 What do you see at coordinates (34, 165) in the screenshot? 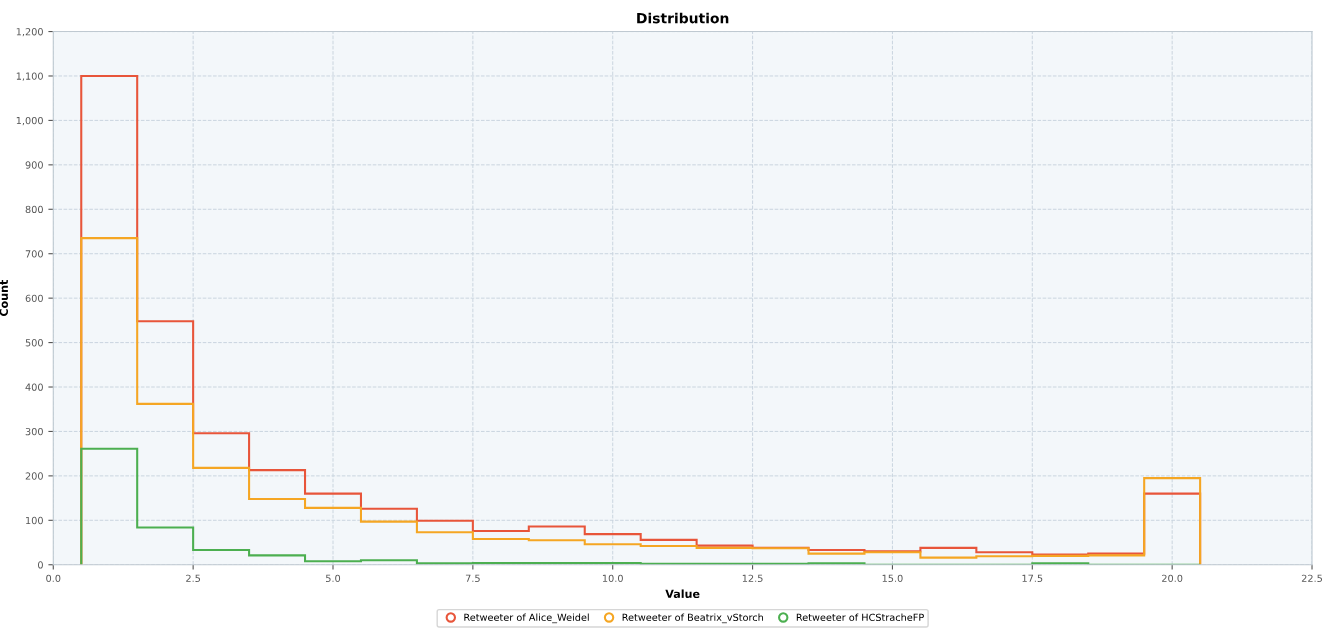
I see `y-tick-label: 900` at bounding box center [34, 165].